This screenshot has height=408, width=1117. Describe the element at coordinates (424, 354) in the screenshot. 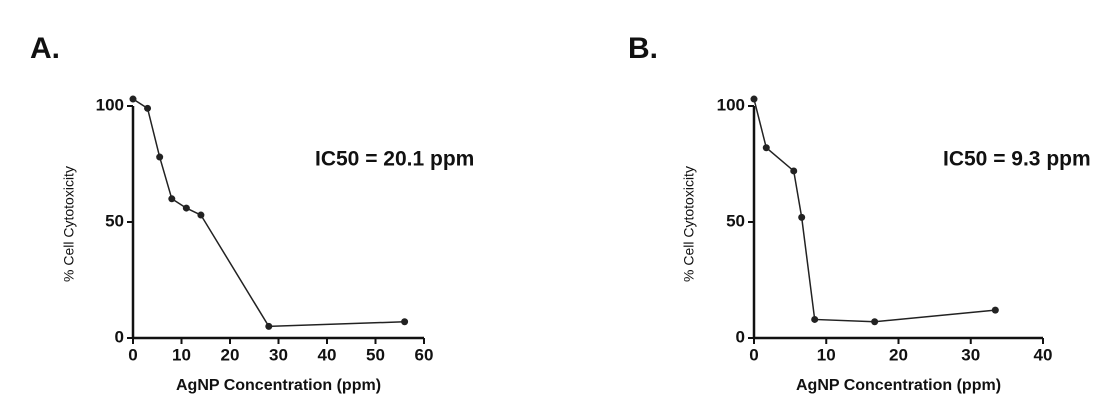

I see `x-tick-label: 60` at that location.